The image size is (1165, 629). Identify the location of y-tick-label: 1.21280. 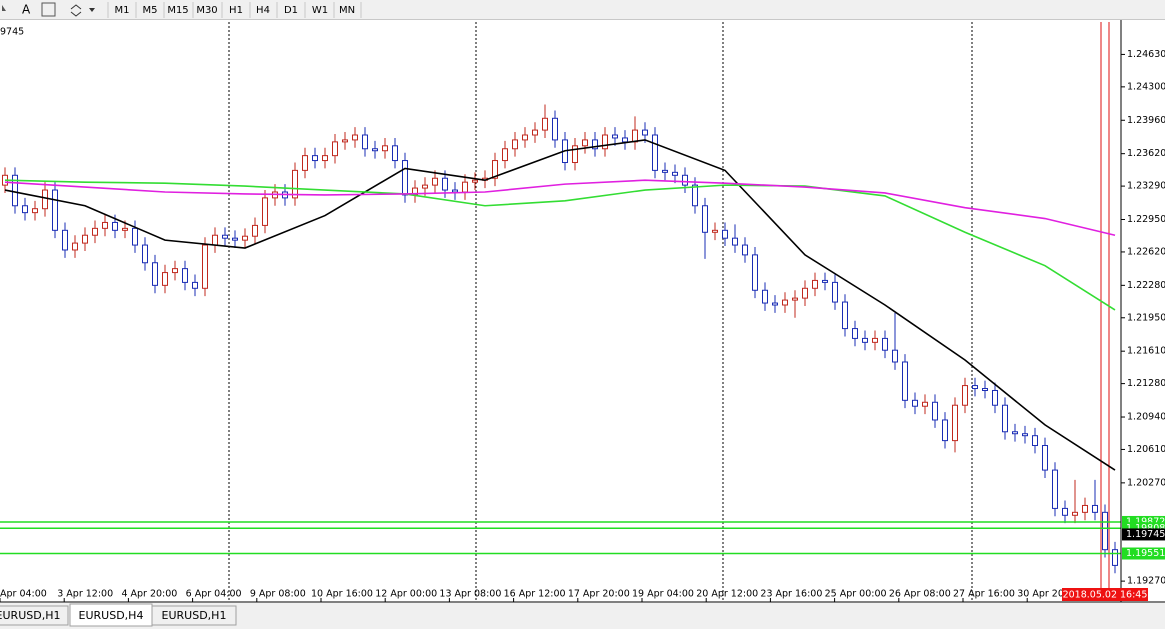
(1146, 383).